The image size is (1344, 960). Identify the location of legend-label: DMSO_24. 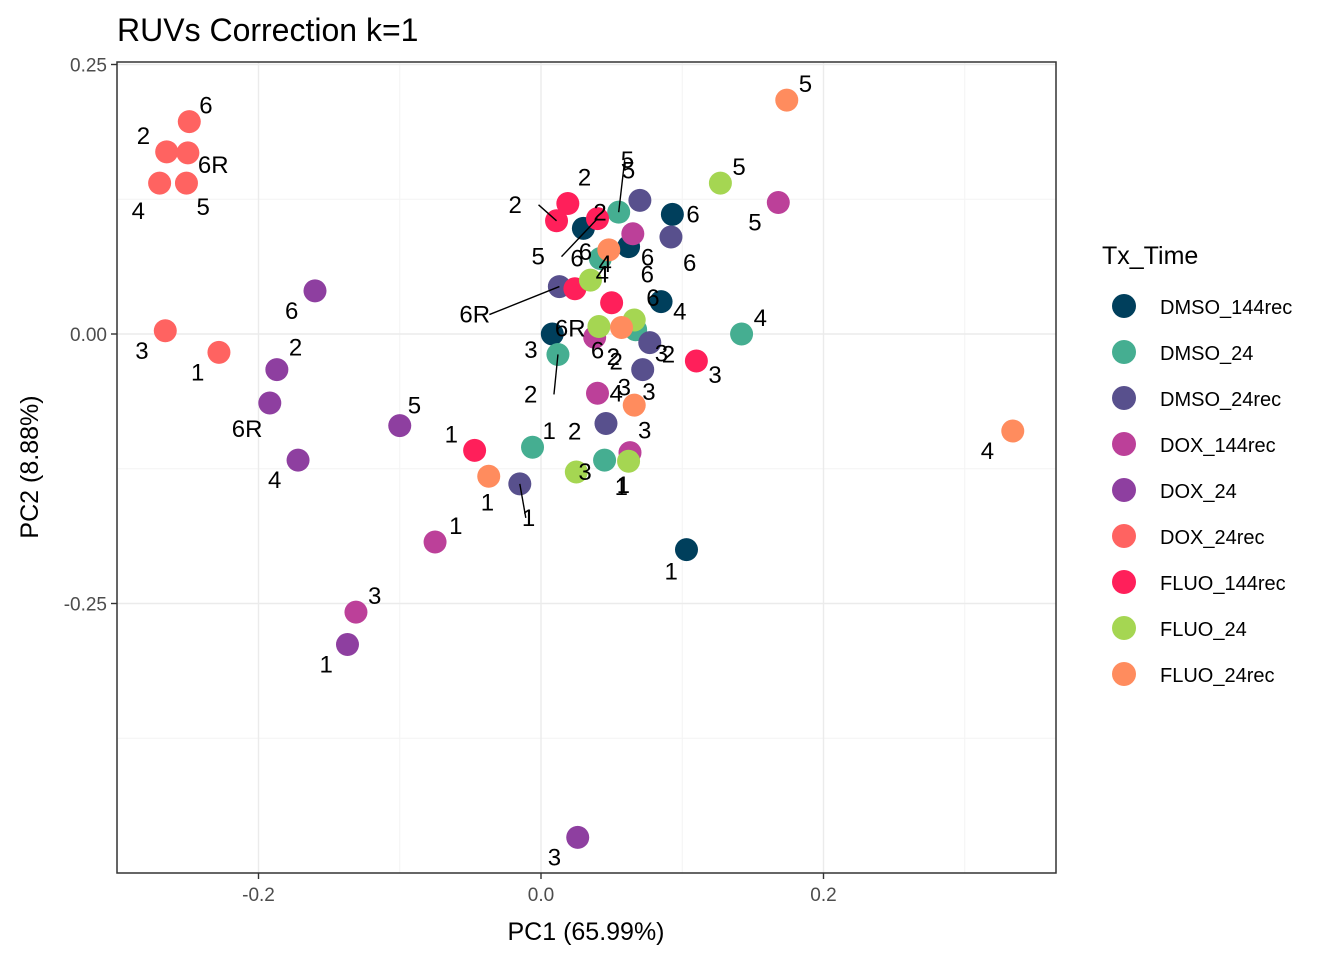
(1206, 354).